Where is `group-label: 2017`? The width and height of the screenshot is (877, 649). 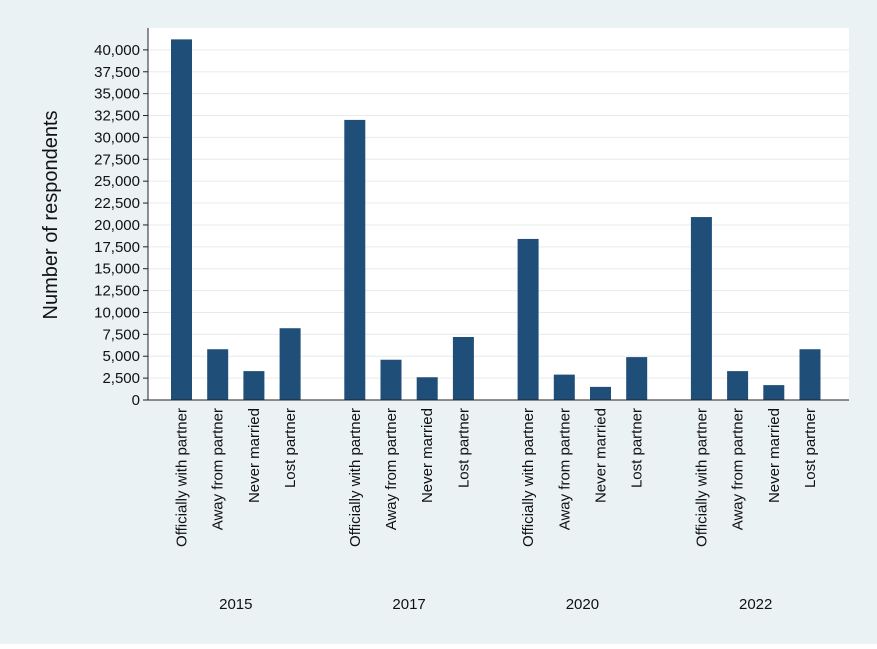 group-label: 2017 is located at coordinates (408, 604).